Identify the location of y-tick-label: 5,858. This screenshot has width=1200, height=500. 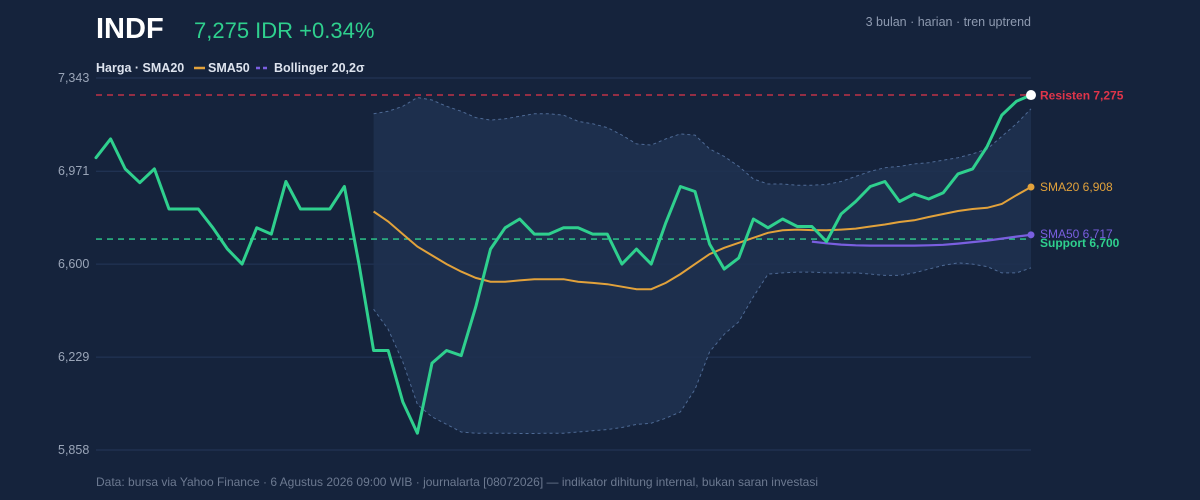
(73, 450).